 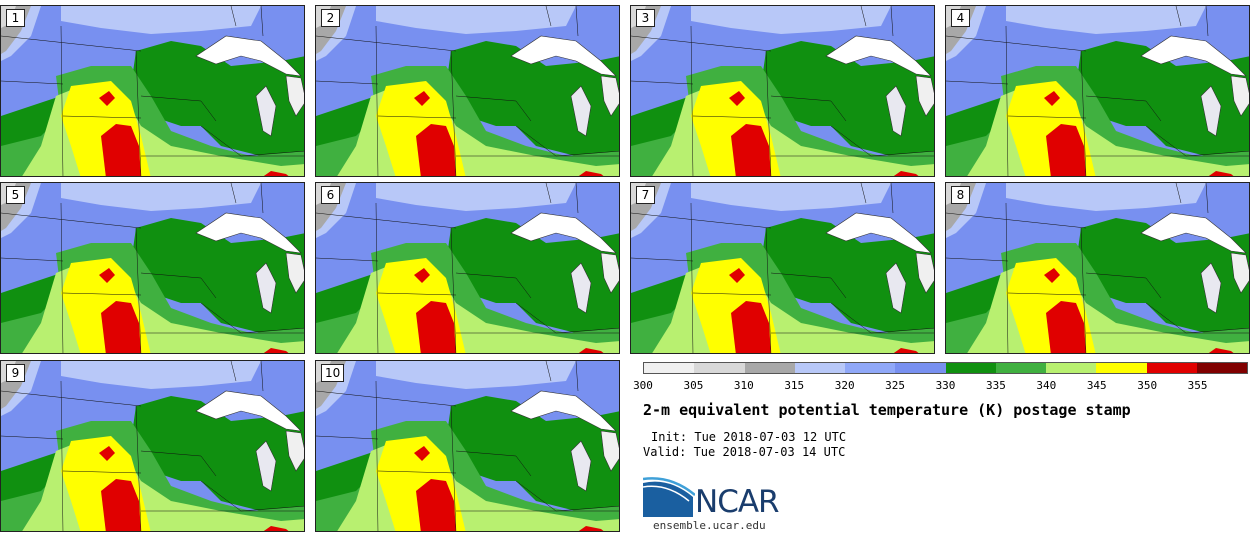 I want to click on colorbar-tick-label: 325, so click(x=895, y=385).